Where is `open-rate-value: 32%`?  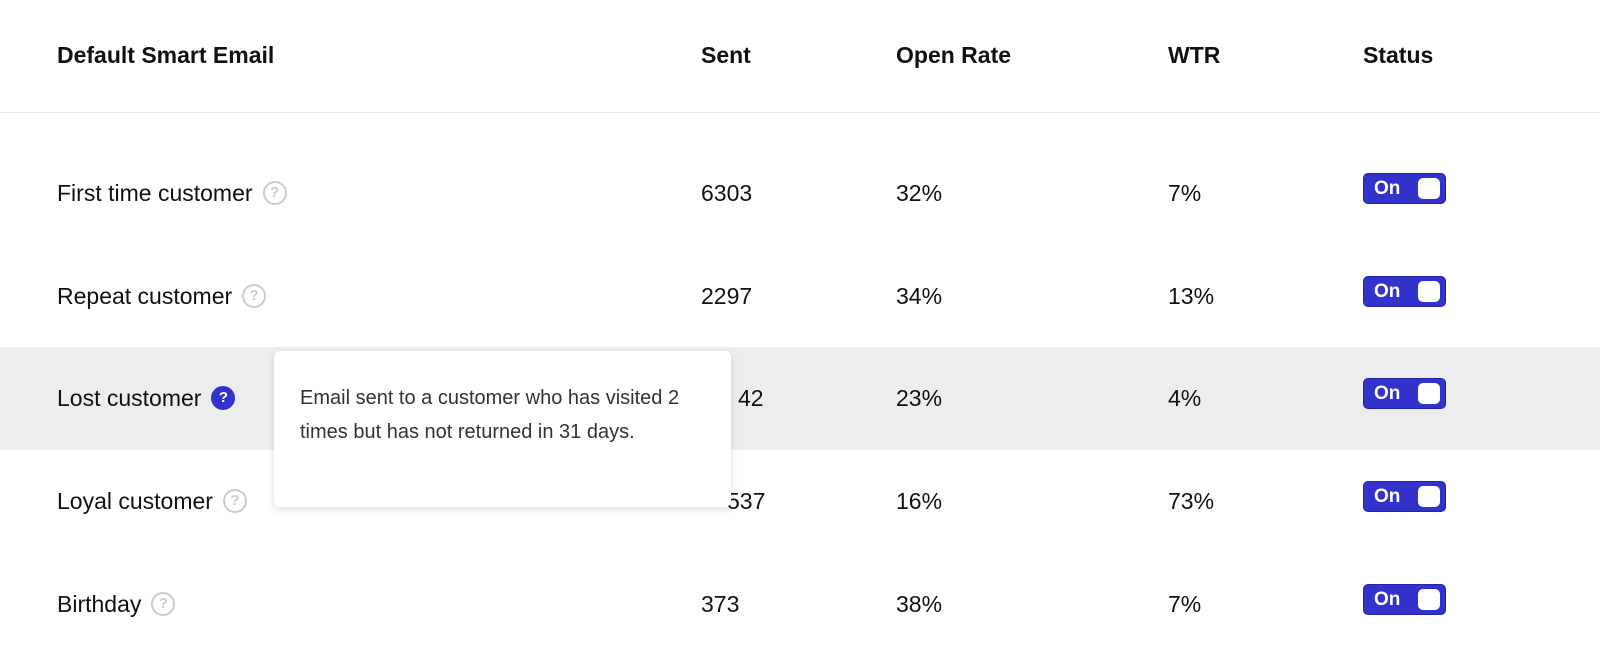
open-rate-value: 32% is located at coordinates (919, 193).